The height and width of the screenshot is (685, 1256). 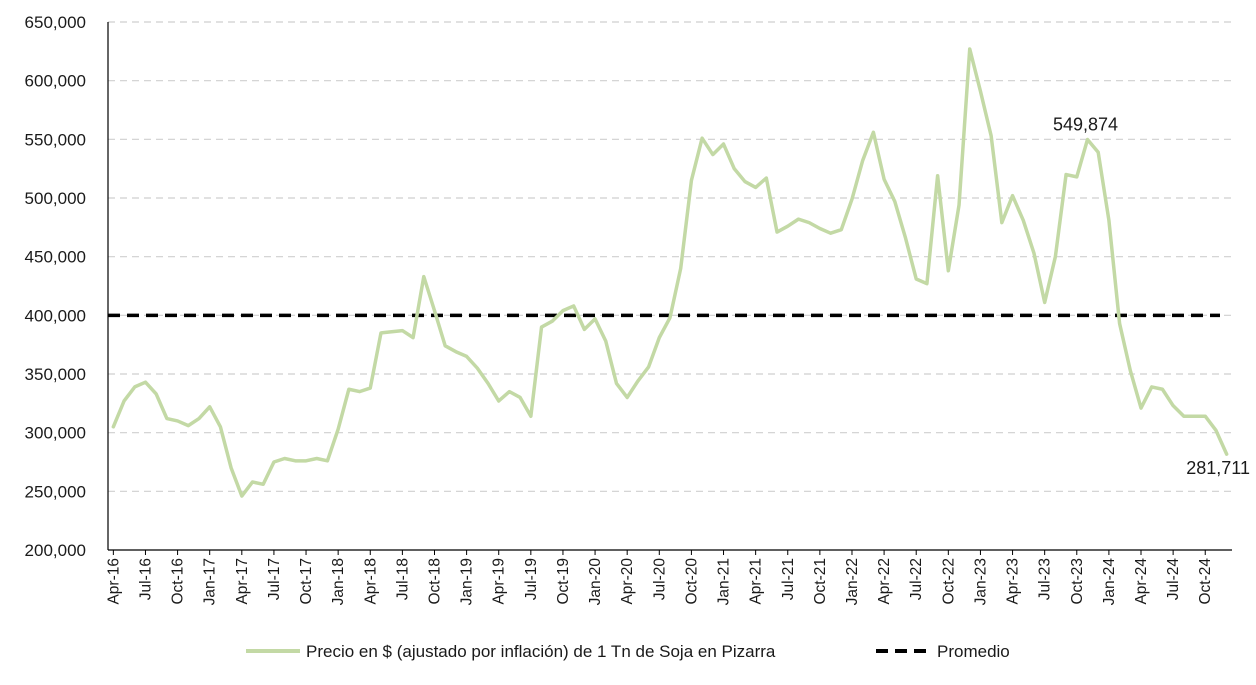 I want to click on annotations: 549,874 281,711, so click(x=1151, y=296).